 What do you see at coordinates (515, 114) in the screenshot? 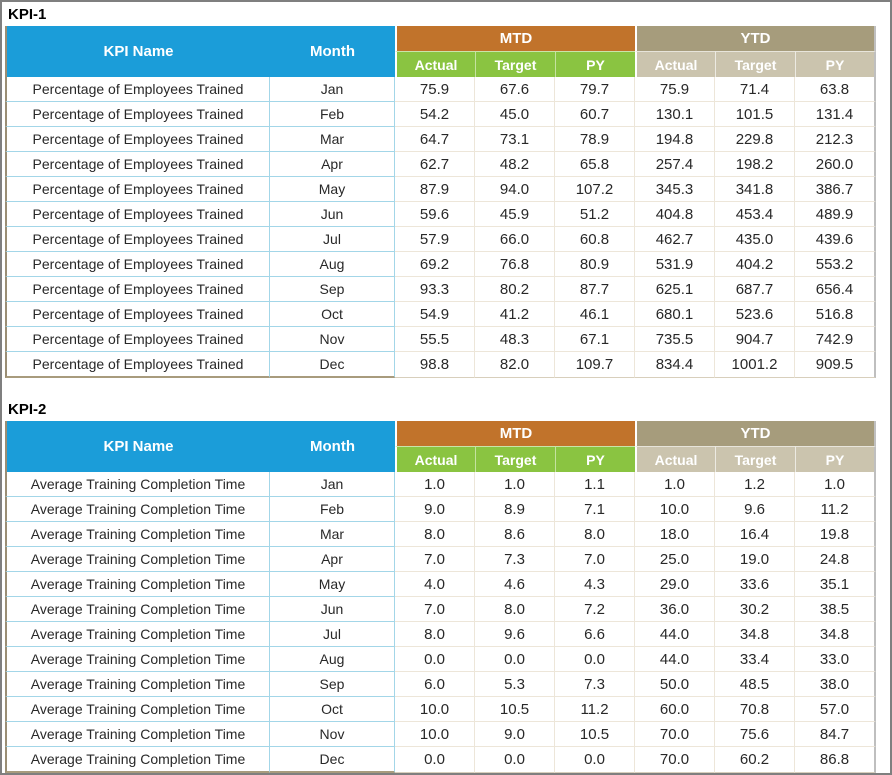
I see `mtd-target-cell: 45.0` at bounding box center [515, 114].